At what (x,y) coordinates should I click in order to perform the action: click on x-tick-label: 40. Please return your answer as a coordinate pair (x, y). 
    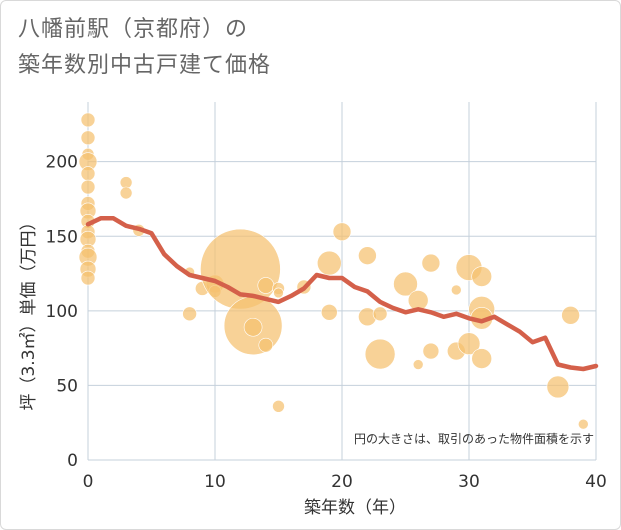
    Looking at the image, I should click on (596, 482).